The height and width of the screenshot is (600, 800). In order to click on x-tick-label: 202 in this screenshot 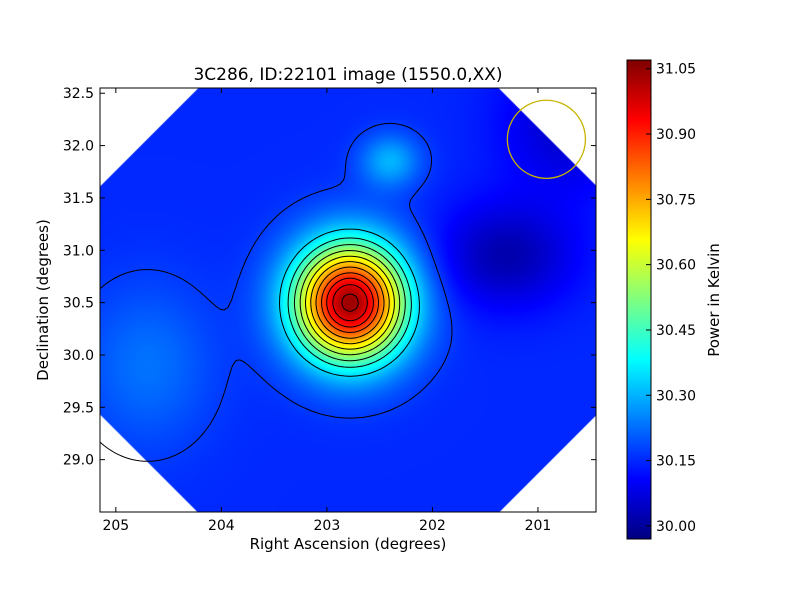, I will do `click(432, 526)`.